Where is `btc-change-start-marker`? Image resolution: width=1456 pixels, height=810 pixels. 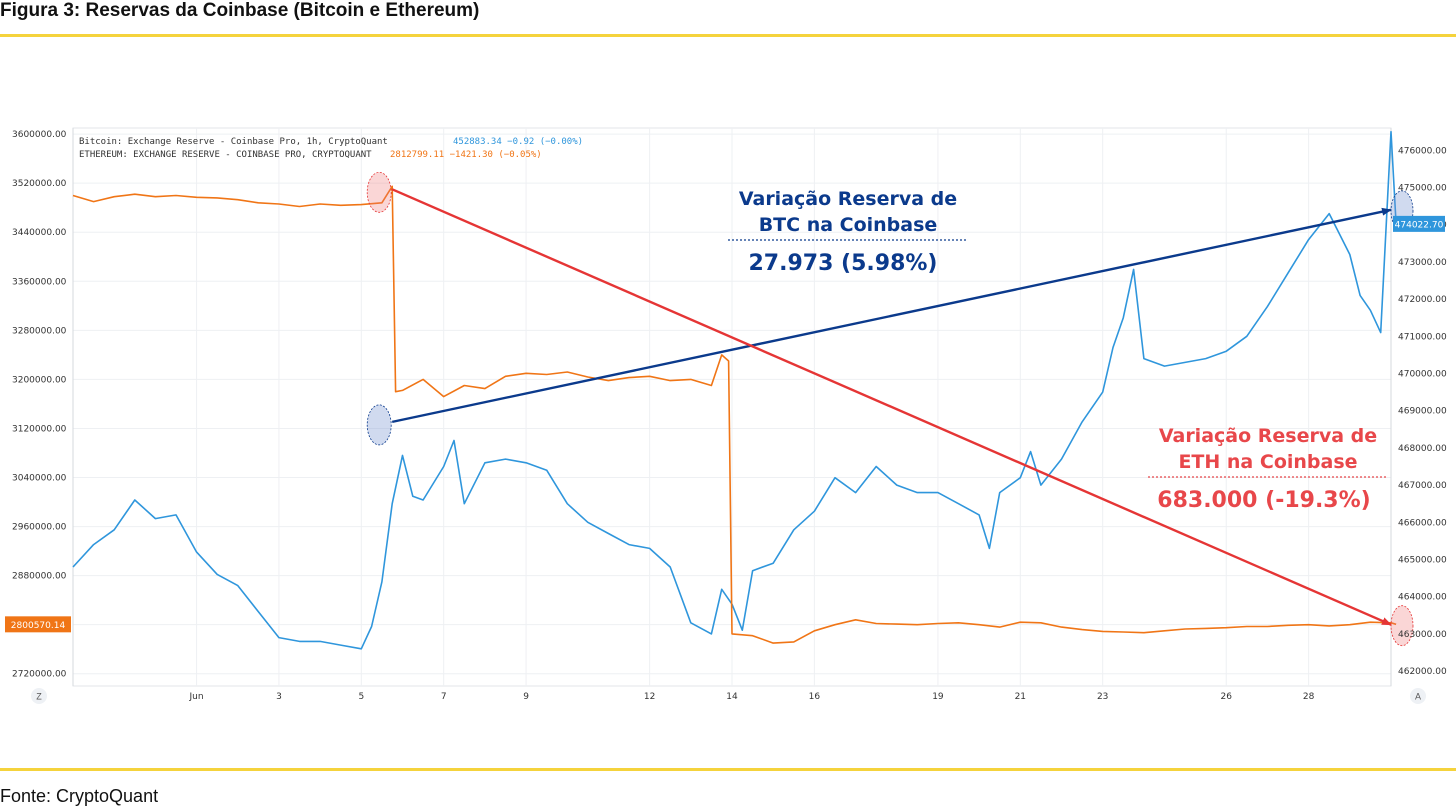 btc-change-start-marker is located at coordinates (379, 425).